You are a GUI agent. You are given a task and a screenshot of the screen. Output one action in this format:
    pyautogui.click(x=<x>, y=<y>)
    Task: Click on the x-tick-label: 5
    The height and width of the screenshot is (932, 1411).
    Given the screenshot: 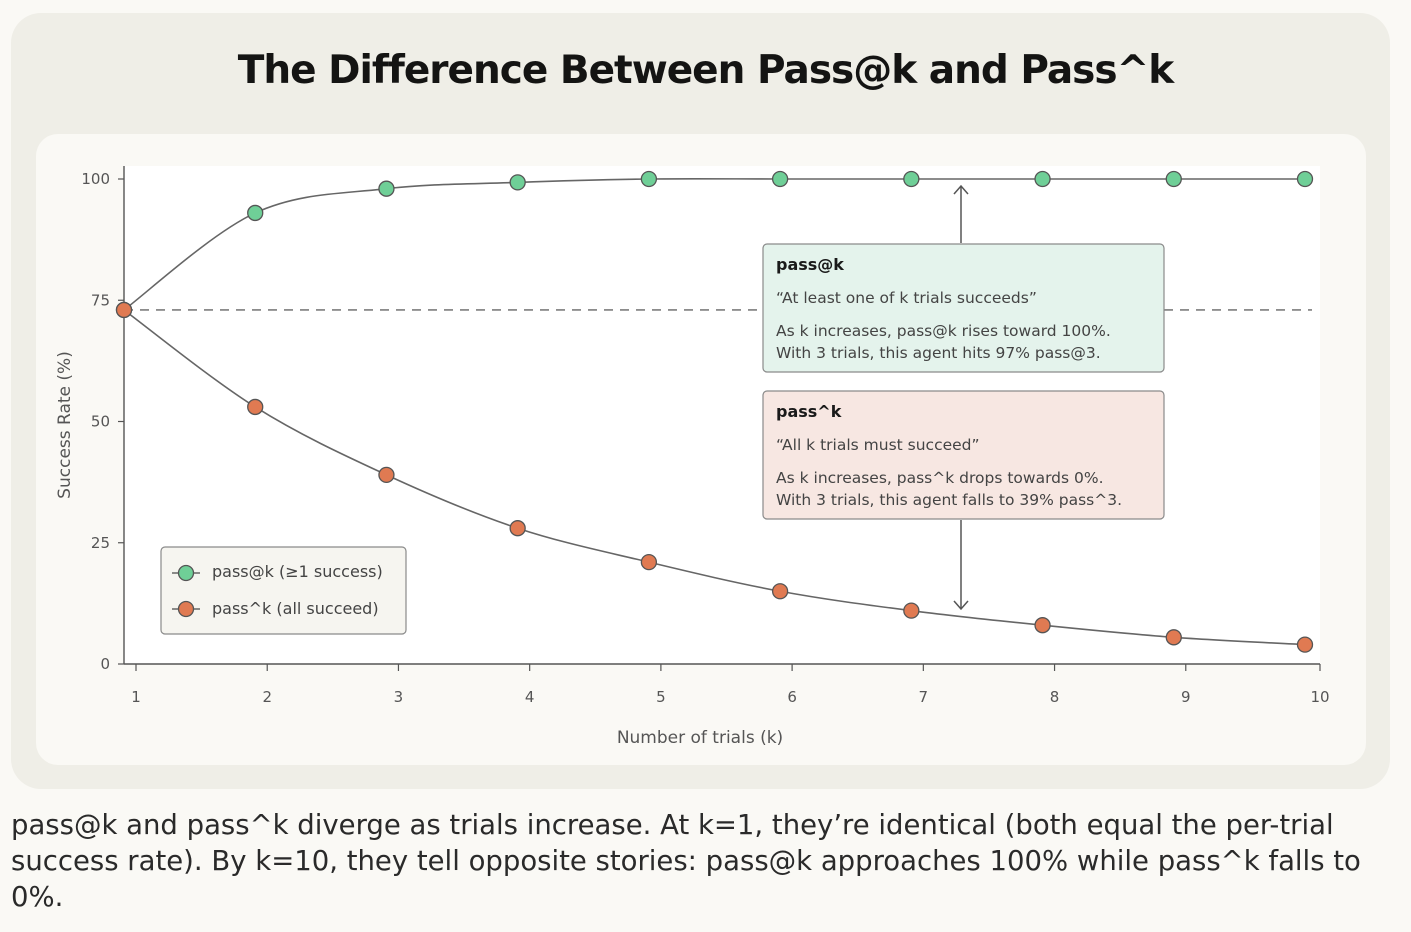 What is the action you would take?
    pyautogui.click(x=661, y=697)
    